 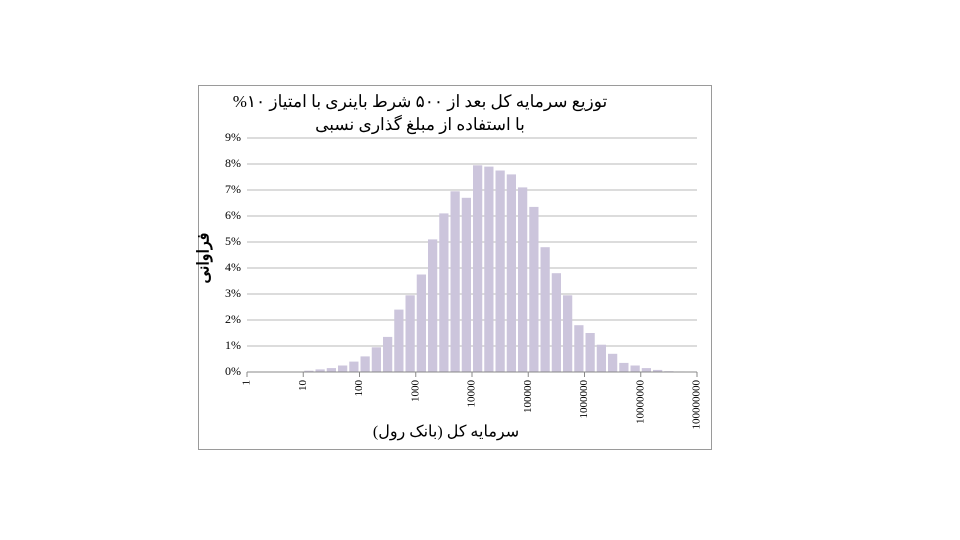 I want to click on y-tick-label: 3%, so click(x=233, y=293).